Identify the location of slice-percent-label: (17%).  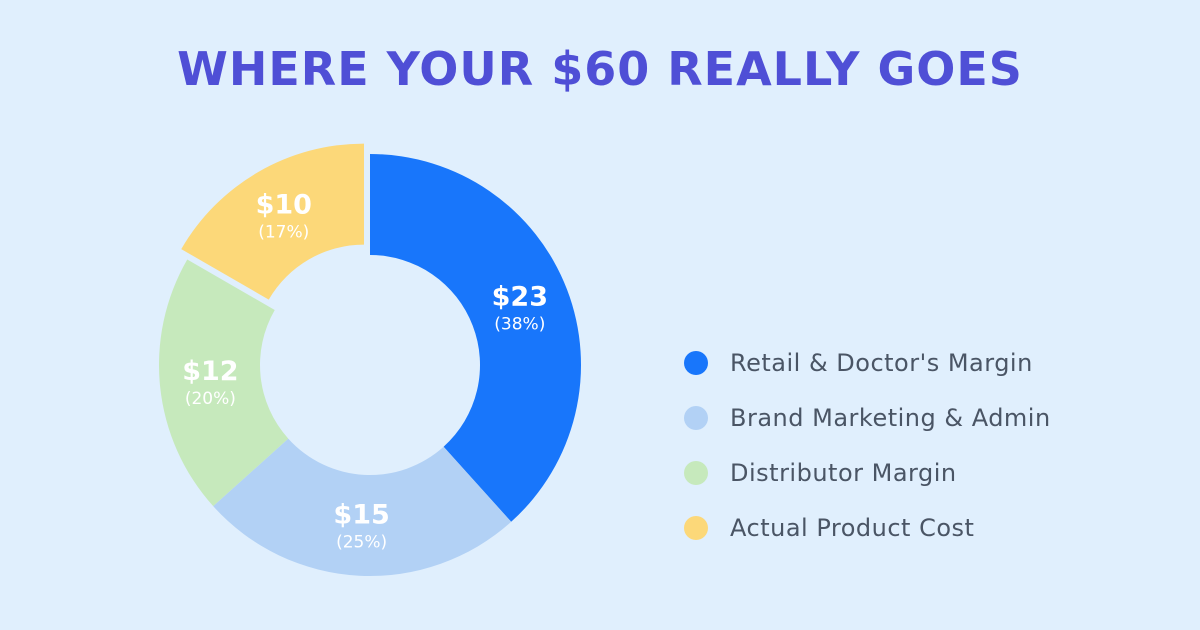
(283, 233).